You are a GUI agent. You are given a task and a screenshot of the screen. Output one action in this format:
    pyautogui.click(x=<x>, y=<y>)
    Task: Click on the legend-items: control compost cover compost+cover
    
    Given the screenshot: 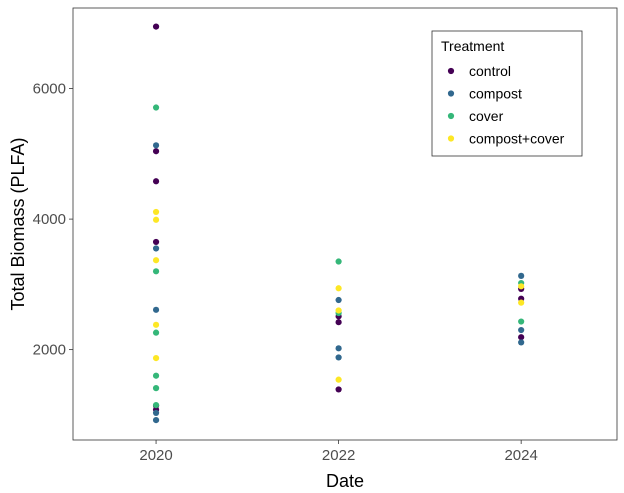 What is the action you would take?
    pyautogui.click(x=506, y=105)
    